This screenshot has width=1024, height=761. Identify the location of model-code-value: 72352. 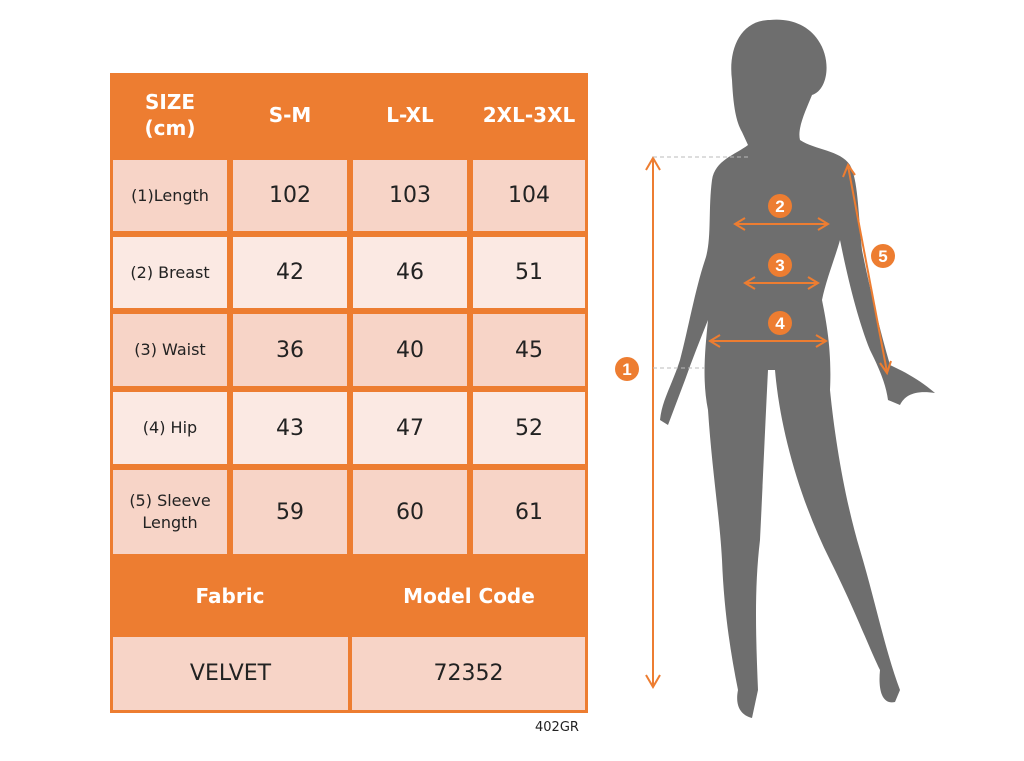
(468, 673).